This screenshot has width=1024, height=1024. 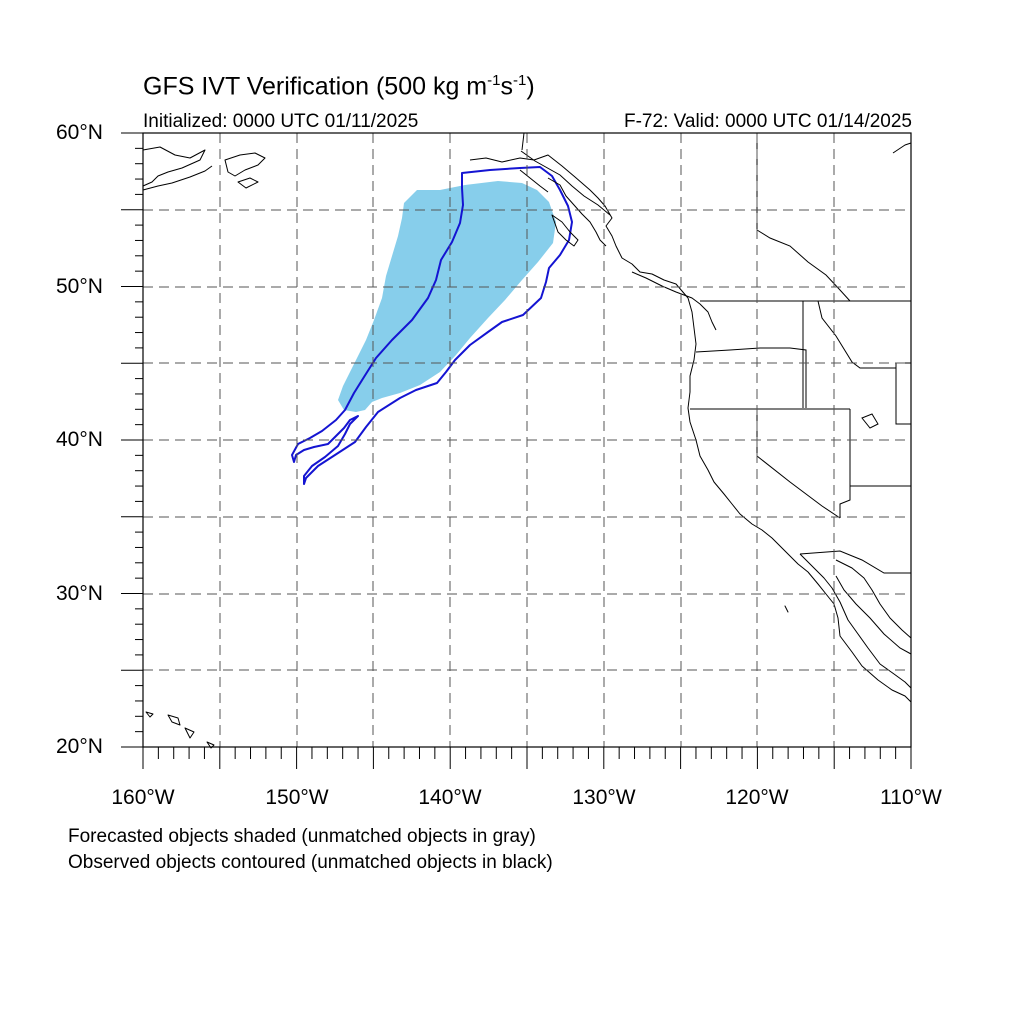 What do you see at coordinates (447, 296) in the screenshot?
I see `forecast-ivt-object` at bounding box center [447, 296].